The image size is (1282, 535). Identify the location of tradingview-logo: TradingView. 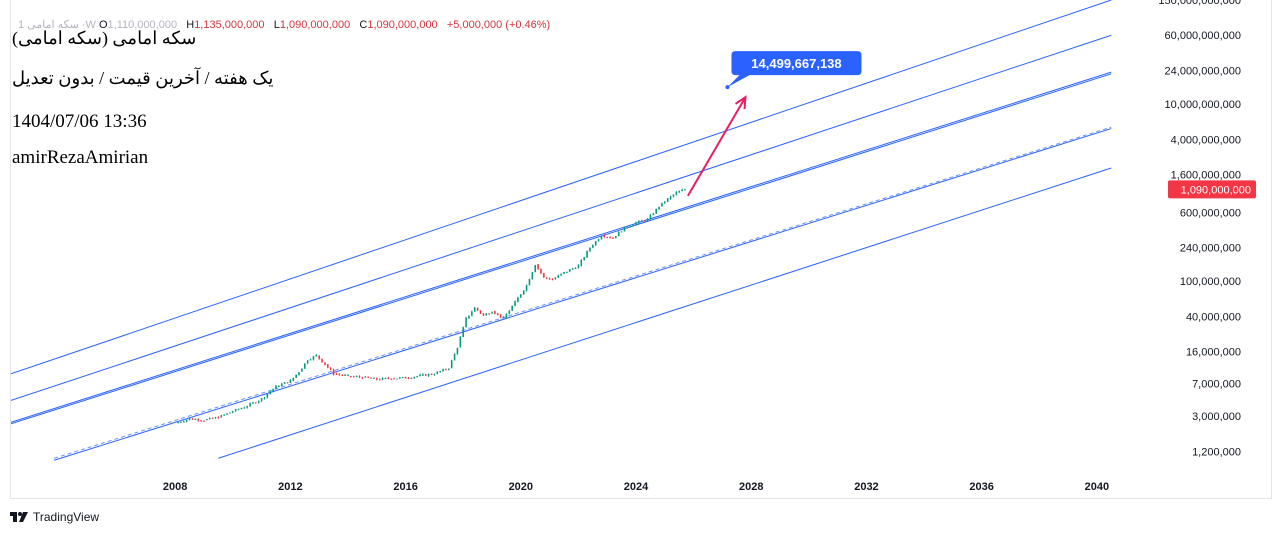
(54, 517).